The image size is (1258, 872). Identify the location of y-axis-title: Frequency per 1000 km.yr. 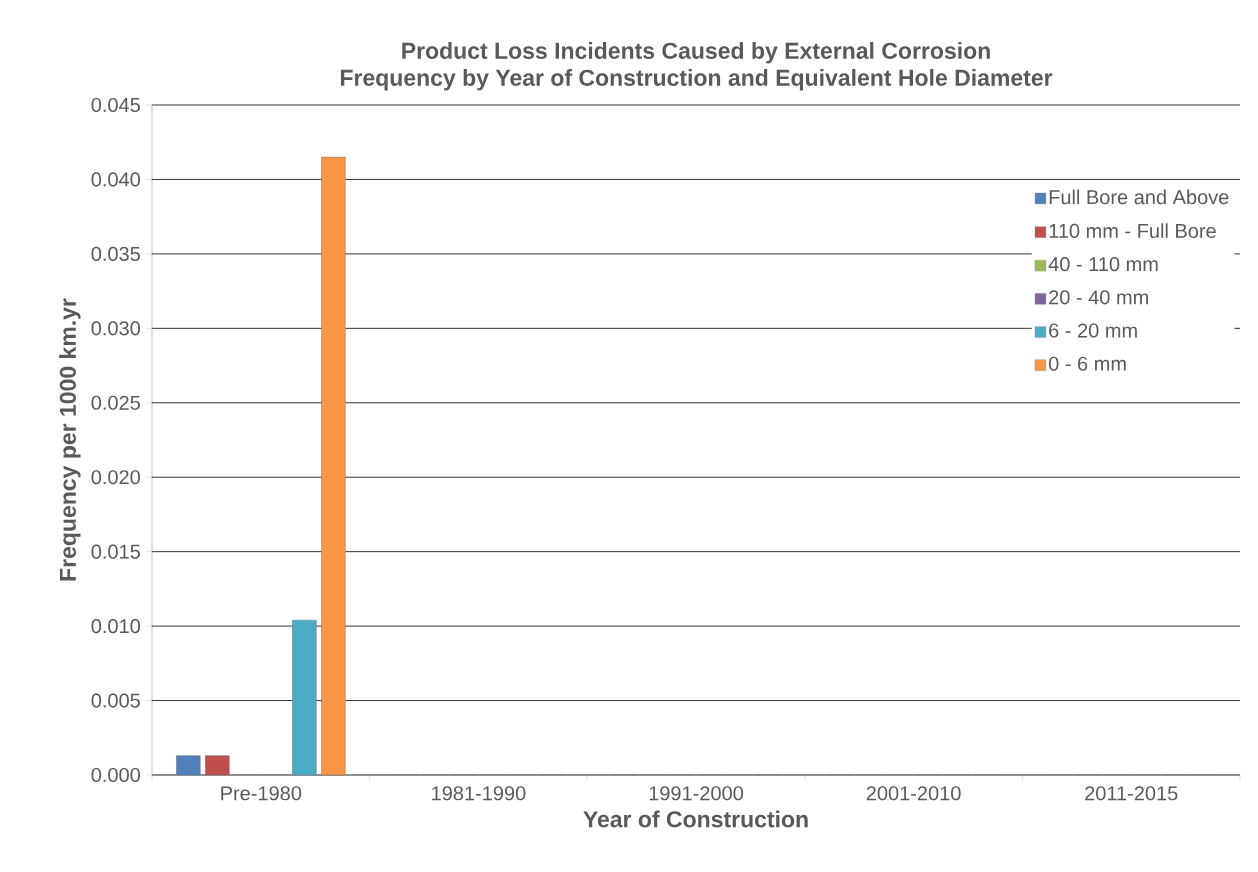
(70, 439).